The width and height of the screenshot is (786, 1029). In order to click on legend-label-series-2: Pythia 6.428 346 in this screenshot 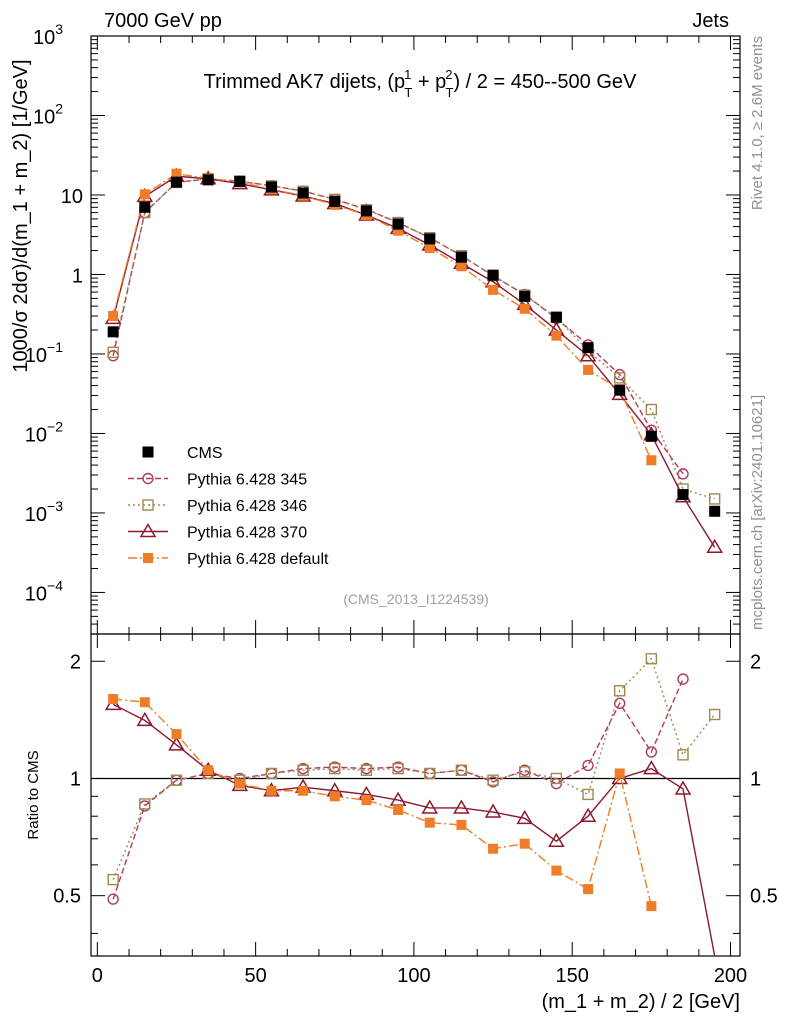, I will do `click(247, 506)`.